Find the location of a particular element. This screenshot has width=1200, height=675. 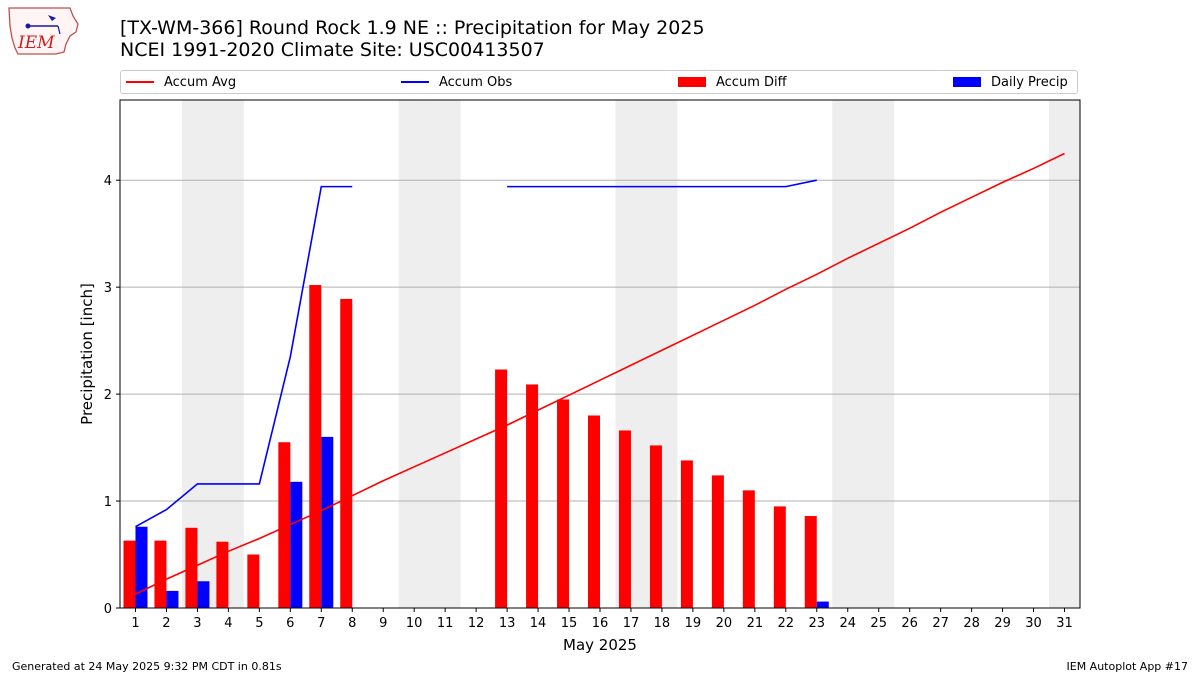

x-tick-label: 24 is located at coordinates (847, 623).